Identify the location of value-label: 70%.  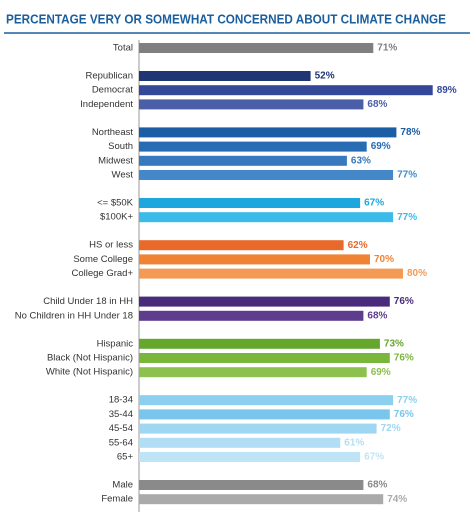
(384, 259).